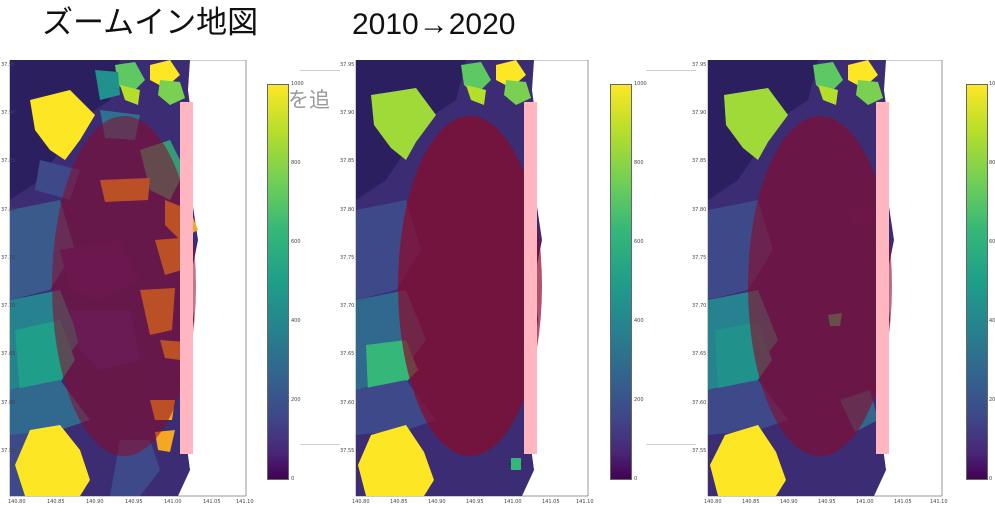 This screenshot has height=508, width=995. I want to click on overlay-text: を追, so click(309, 100).